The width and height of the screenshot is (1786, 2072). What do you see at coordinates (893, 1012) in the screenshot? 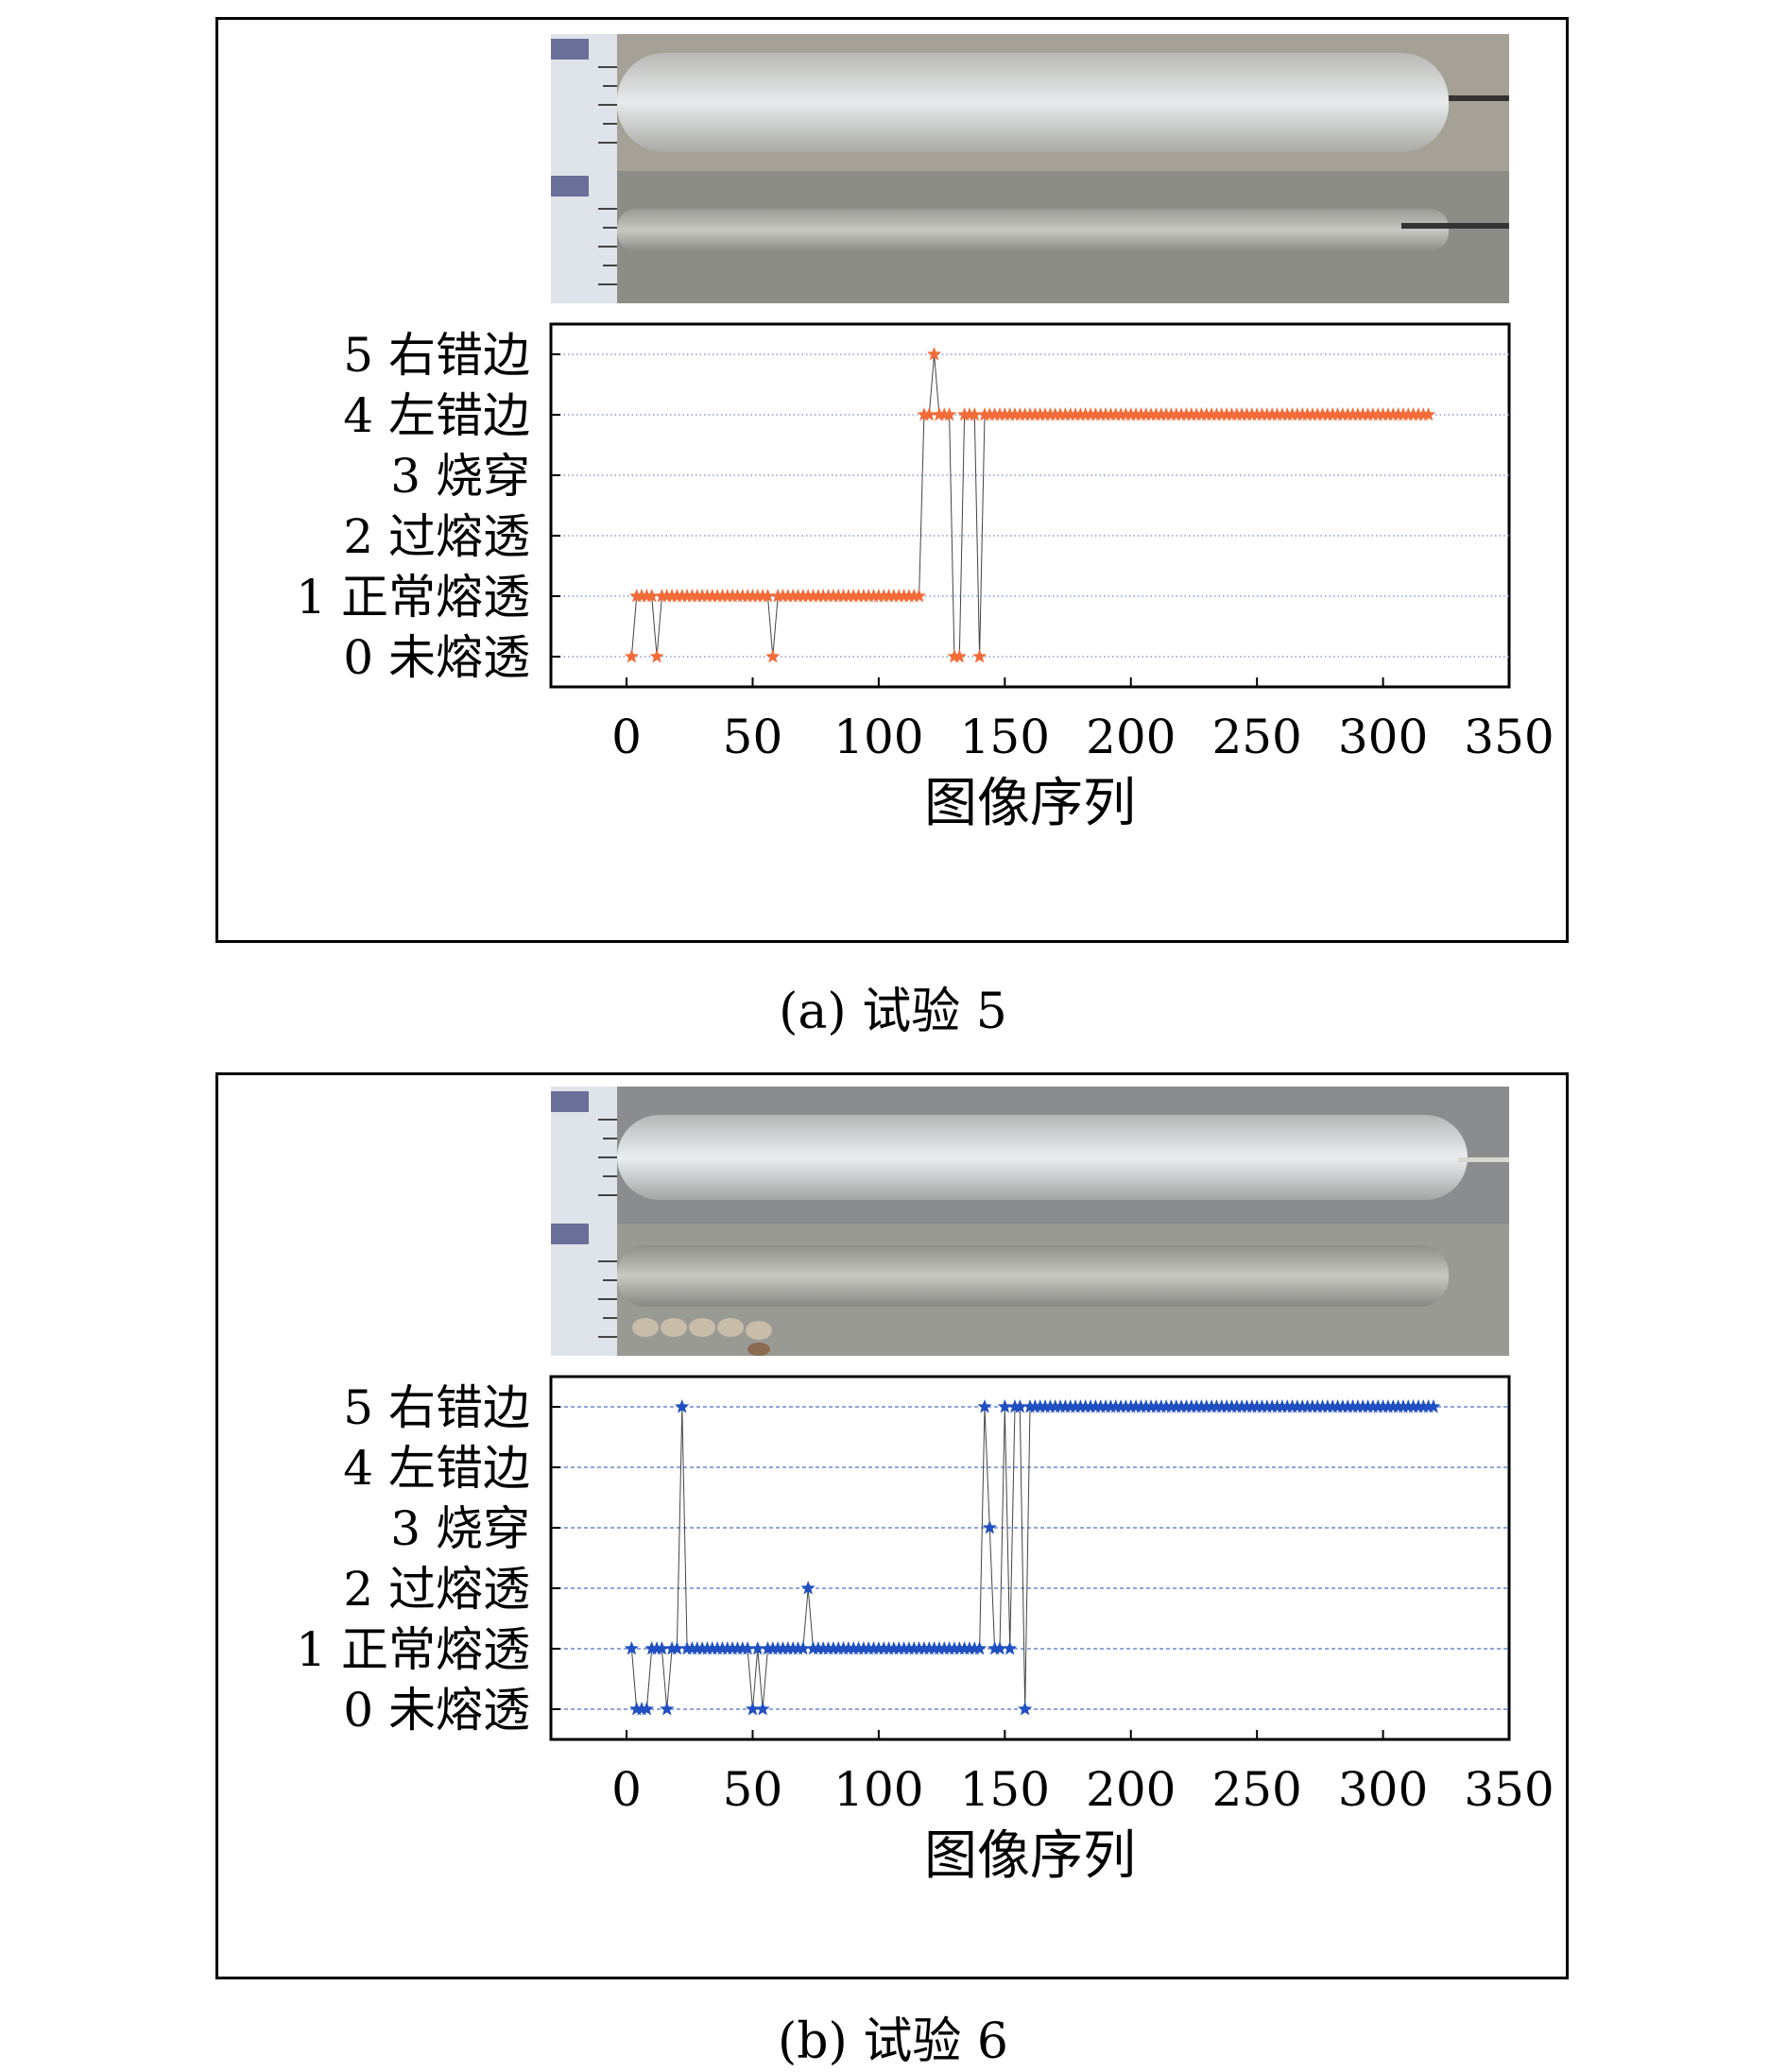
I see `caption-a: (a) 试验 5` at bounding box center [893, 1012].